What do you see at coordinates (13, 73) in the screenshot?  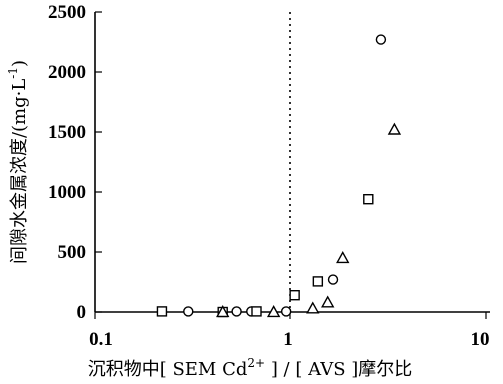 I see `y-axis-title-superscript: -1` at bounding box center [13, 73].